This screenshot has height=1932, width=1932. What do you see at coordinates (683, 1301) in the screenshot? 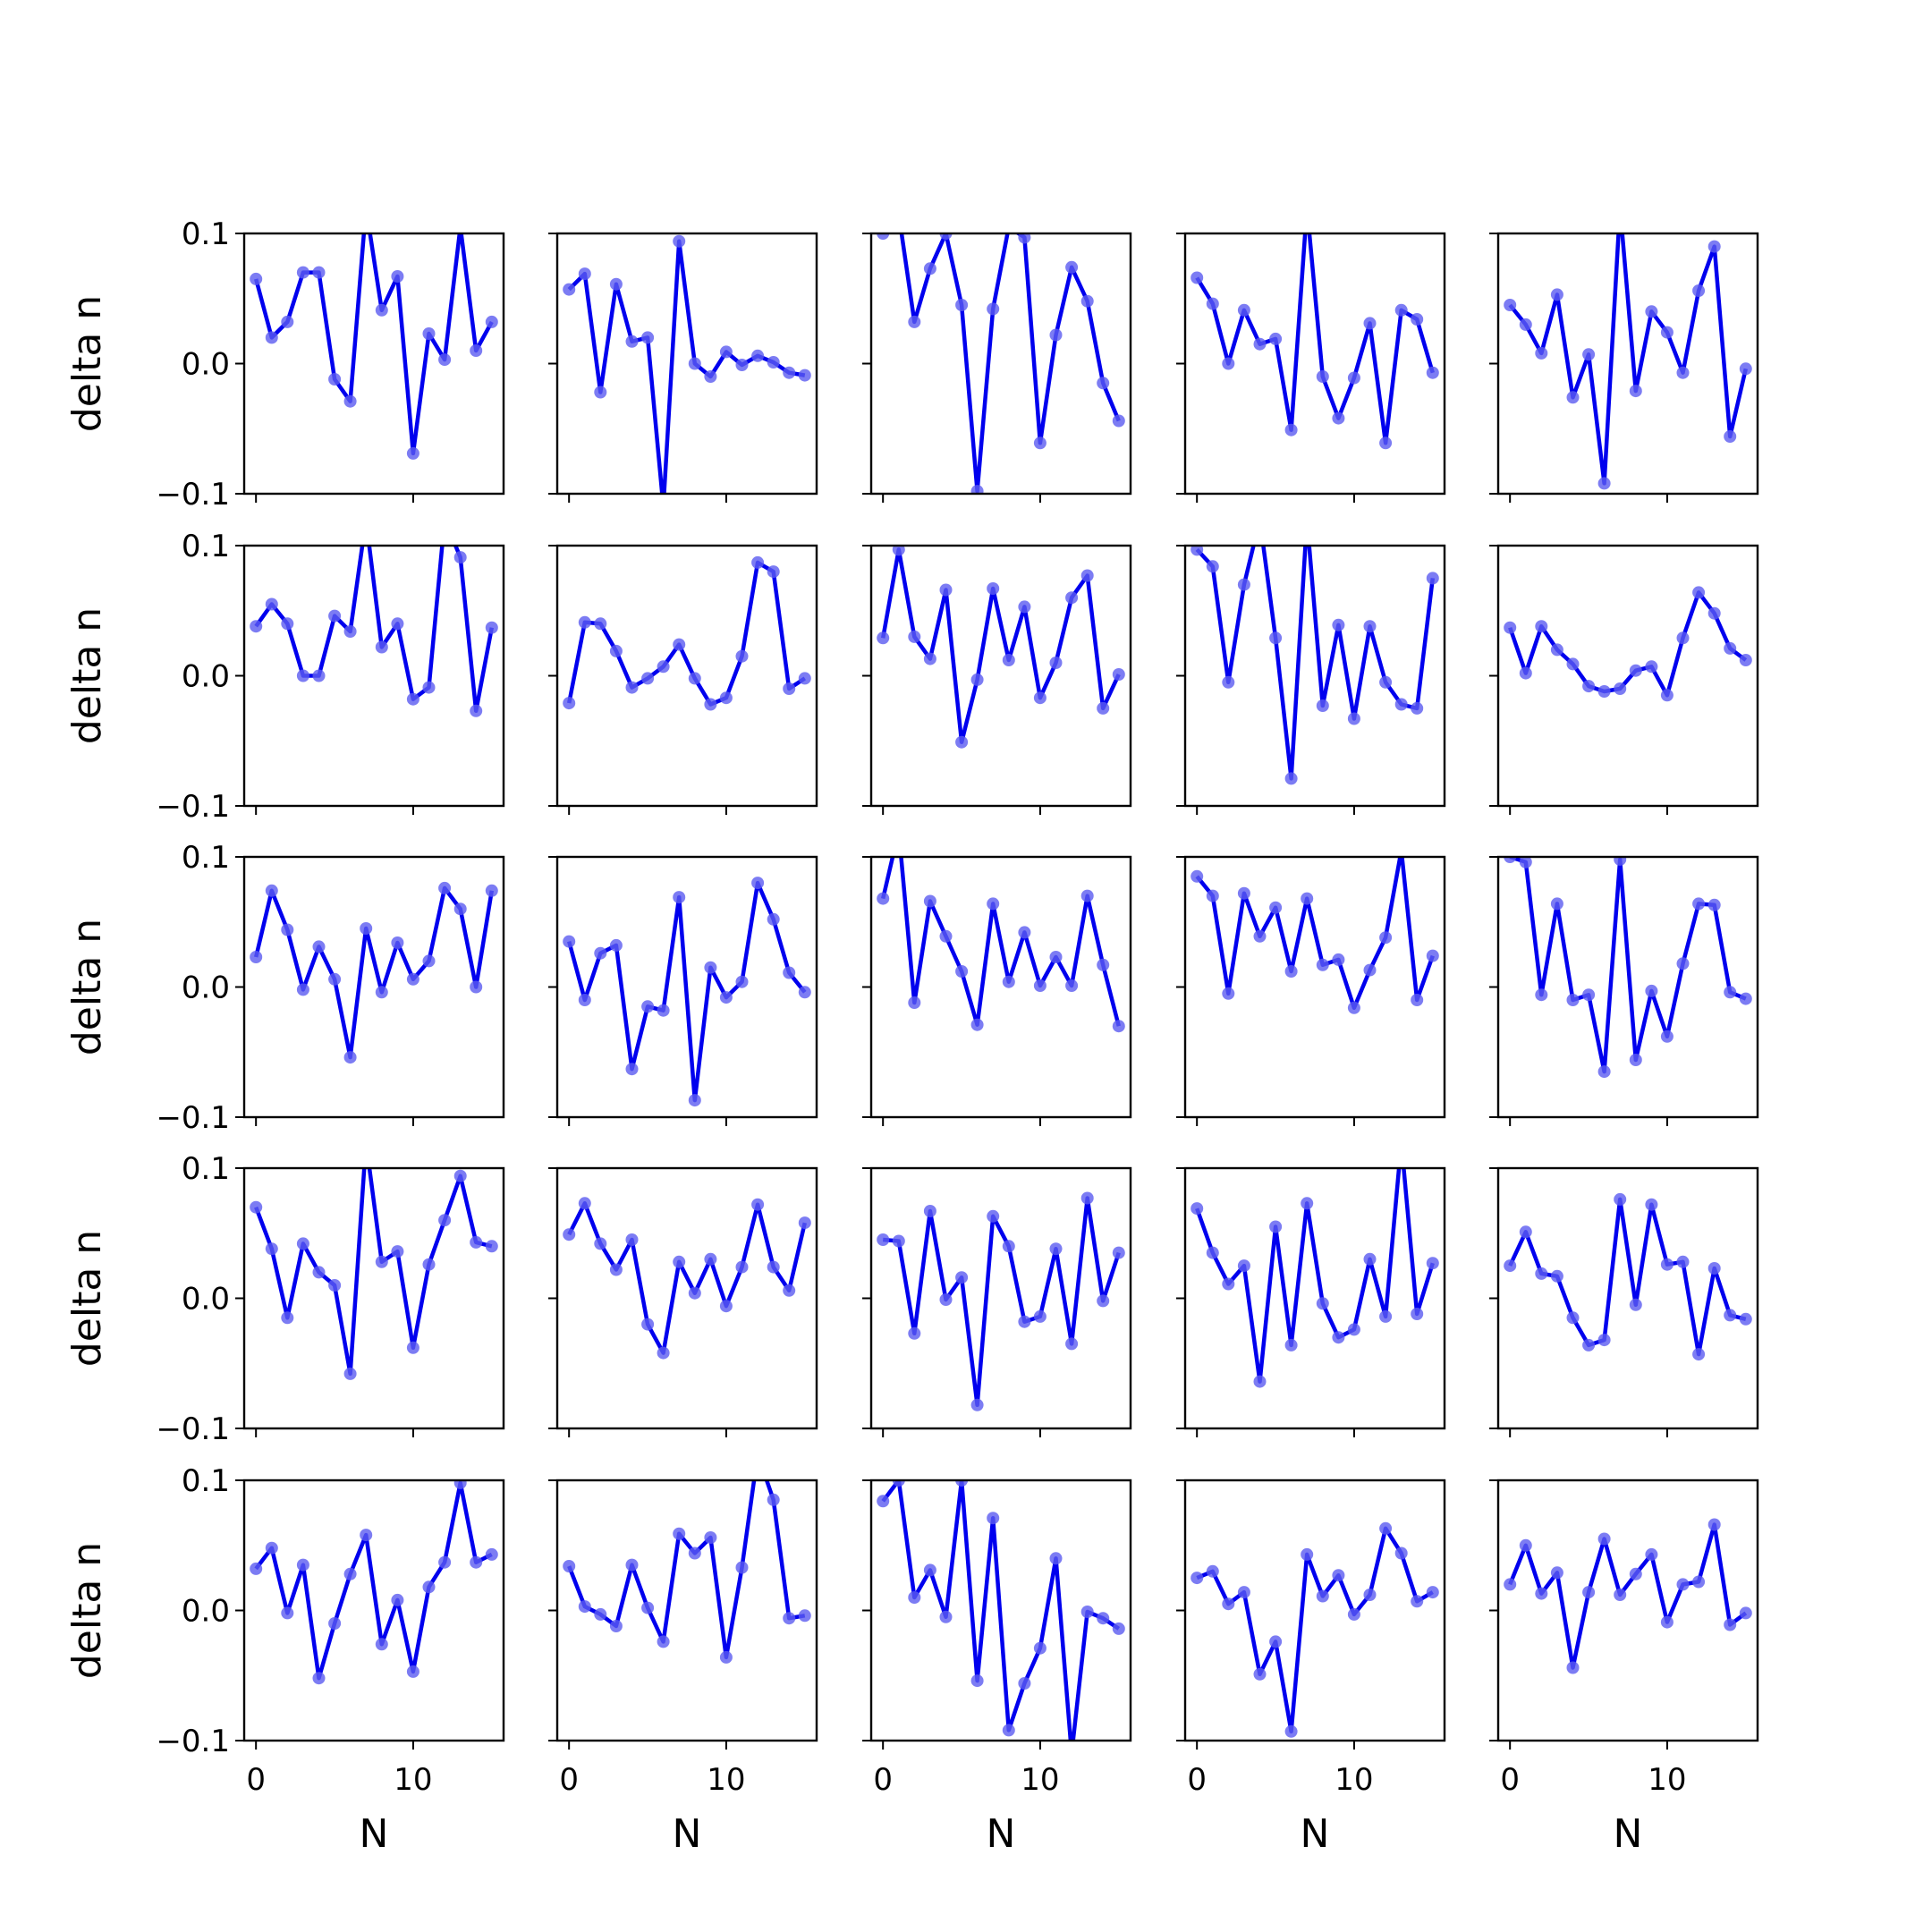
I see `subplot-r4-c2` at bounding box center [683, 1301].